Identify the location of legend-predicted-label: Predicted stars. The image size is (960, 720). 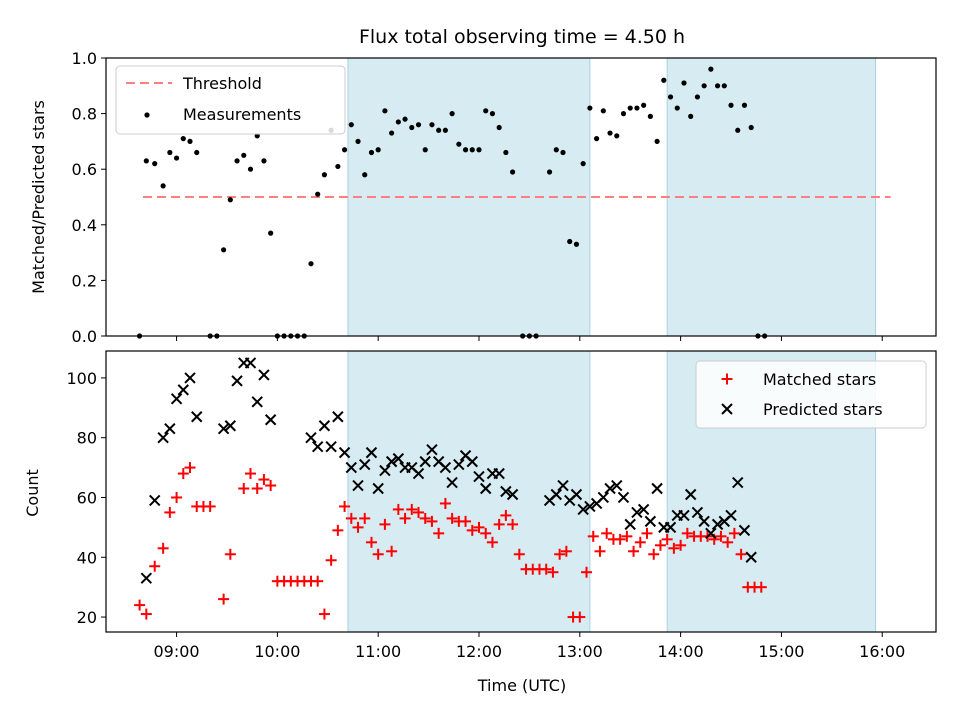
(823, 409).